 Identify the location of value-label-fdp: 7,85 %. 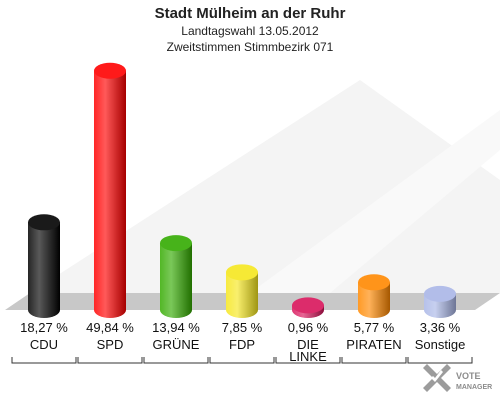
(242, 327).